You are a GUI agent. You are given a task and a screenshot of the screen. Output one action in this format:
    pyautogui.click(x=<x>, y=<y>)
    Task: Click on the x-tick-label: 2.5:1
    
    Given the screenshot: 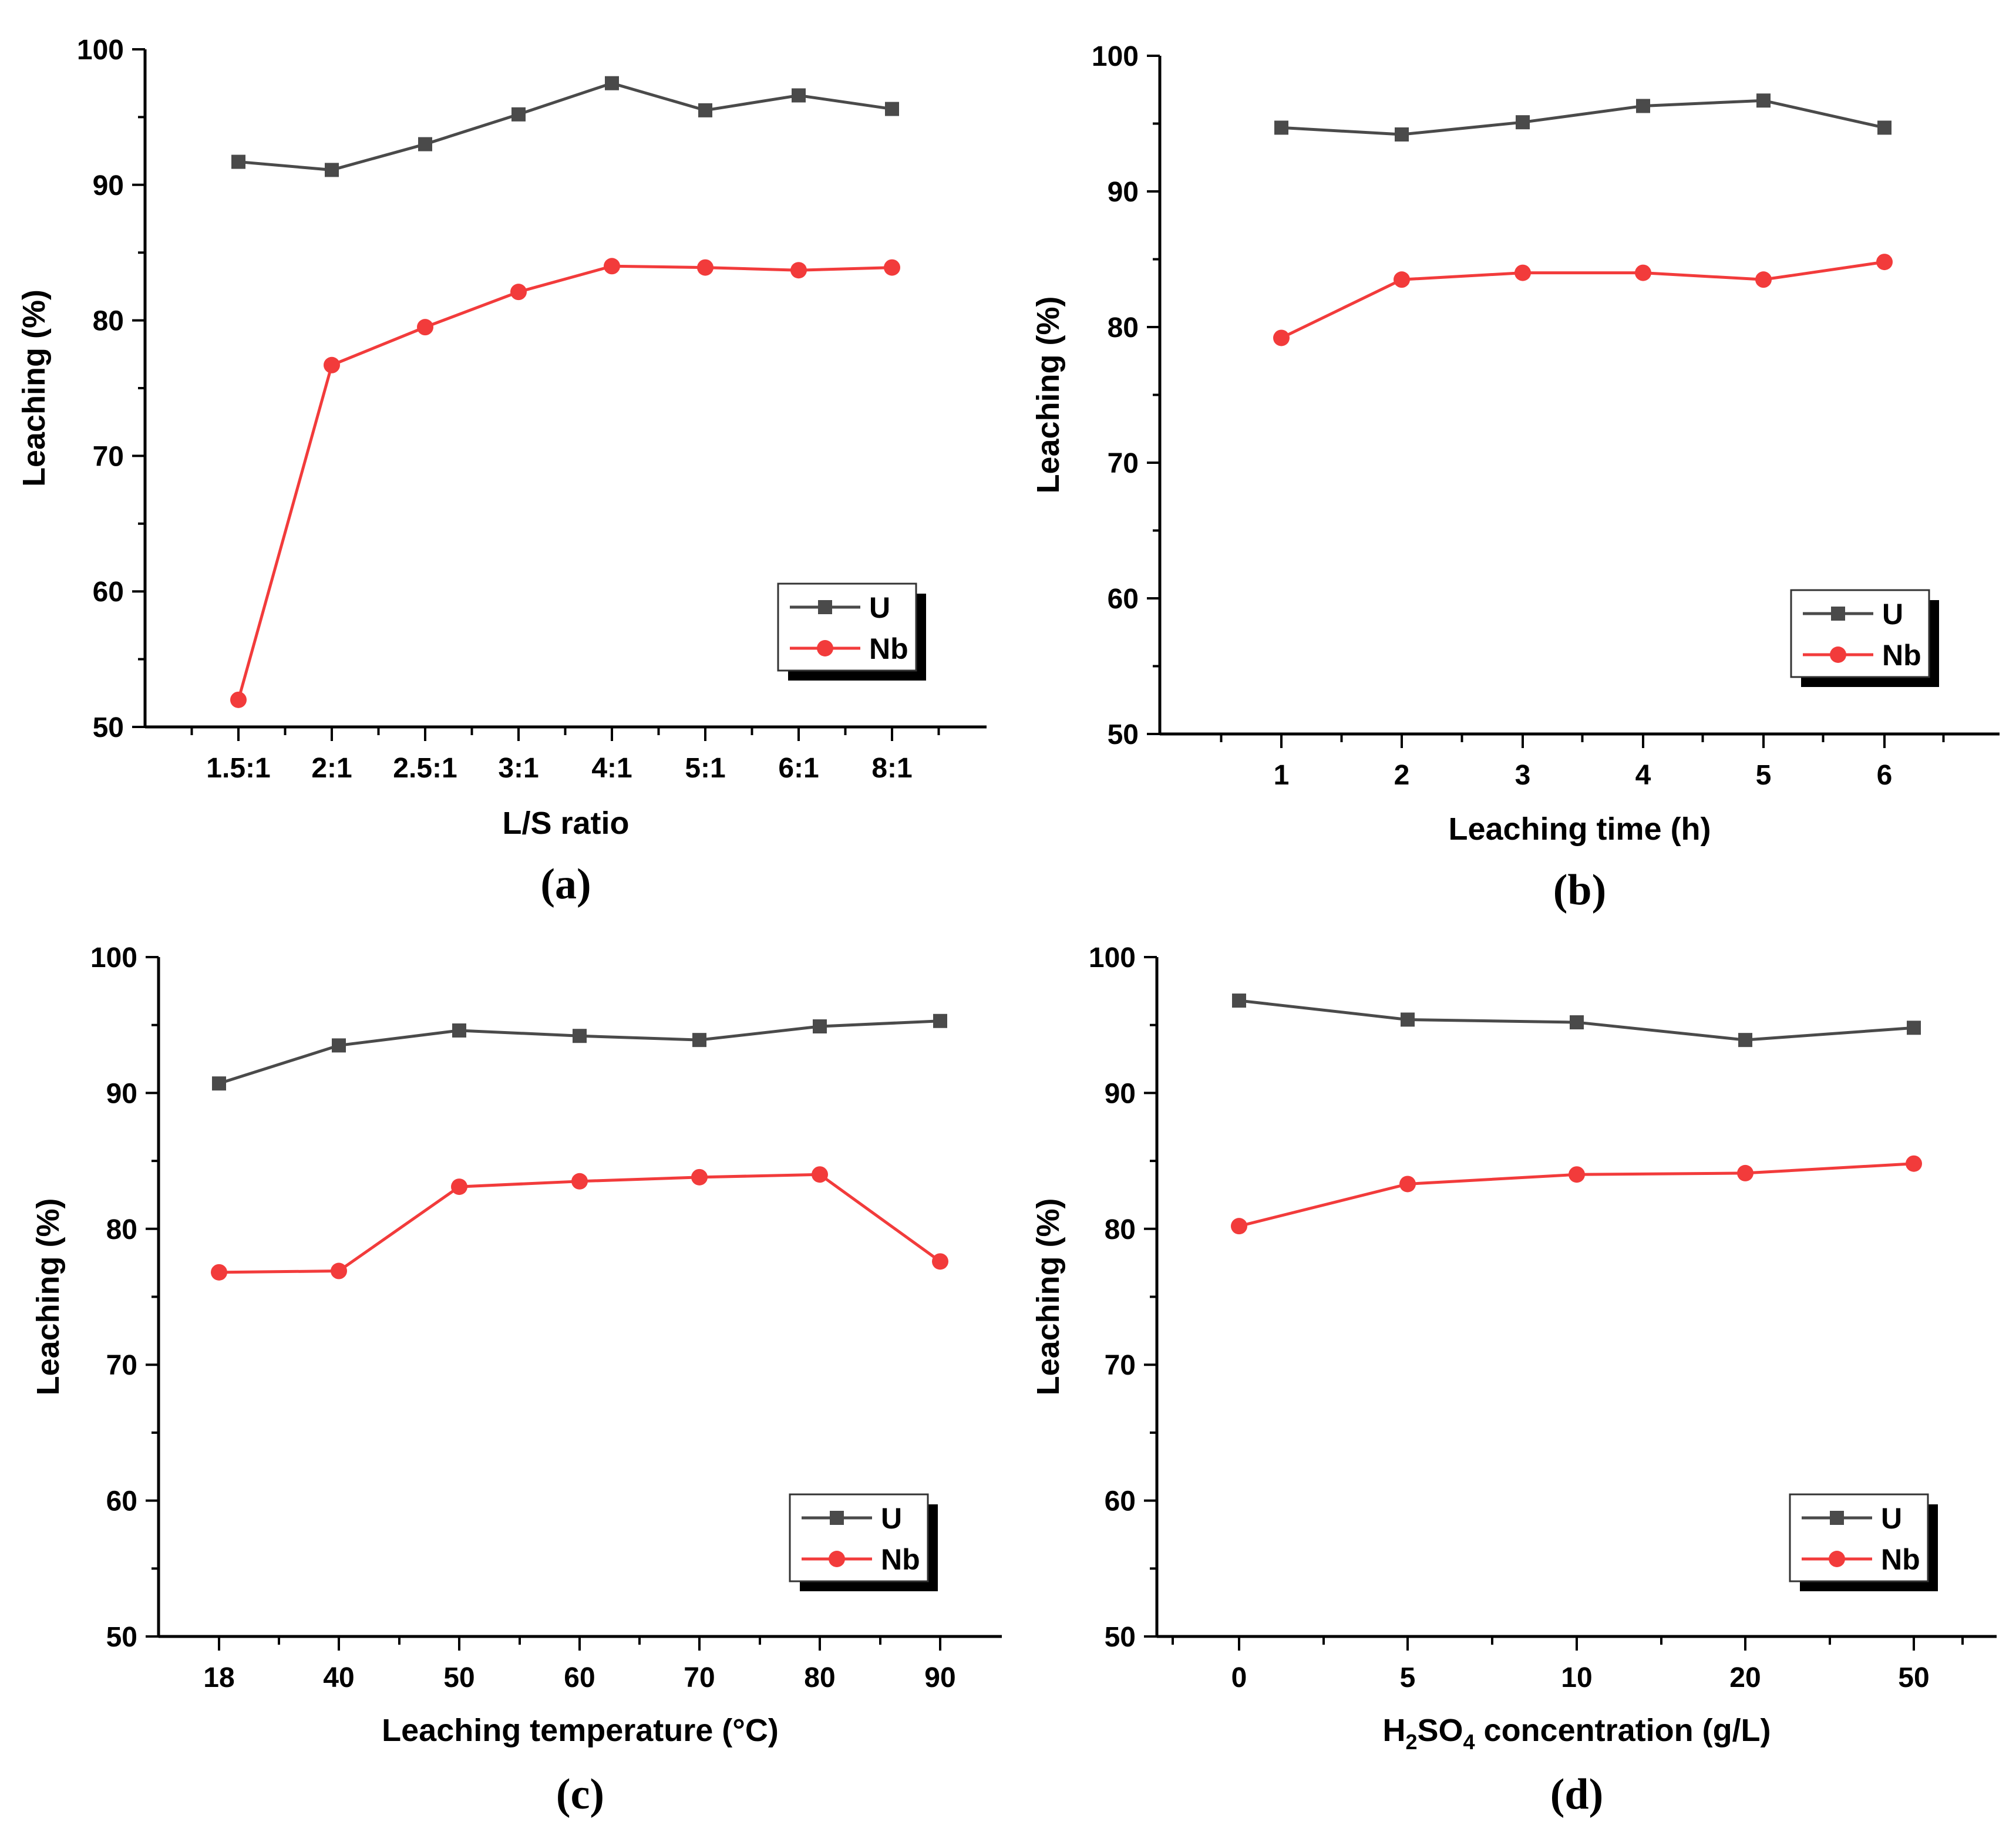 What is the action you would take?
    pyautogui.click(x=425, y=768)
    